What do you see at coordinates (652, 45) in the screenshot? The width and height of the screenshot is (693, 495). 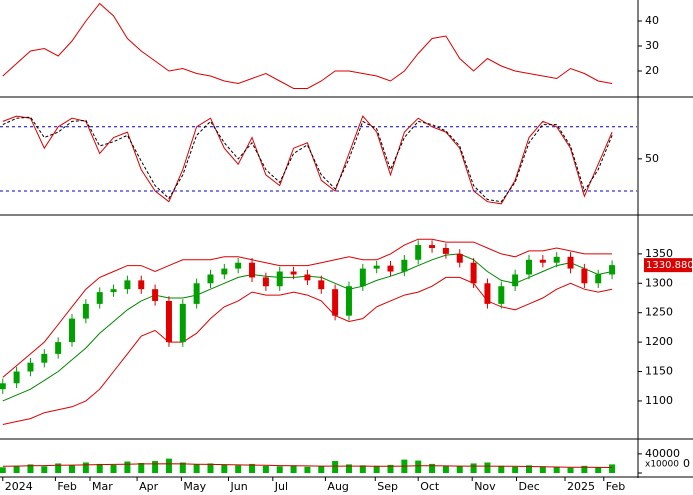 I see `y-tick-label: 30` at bounding box center [652, 45].